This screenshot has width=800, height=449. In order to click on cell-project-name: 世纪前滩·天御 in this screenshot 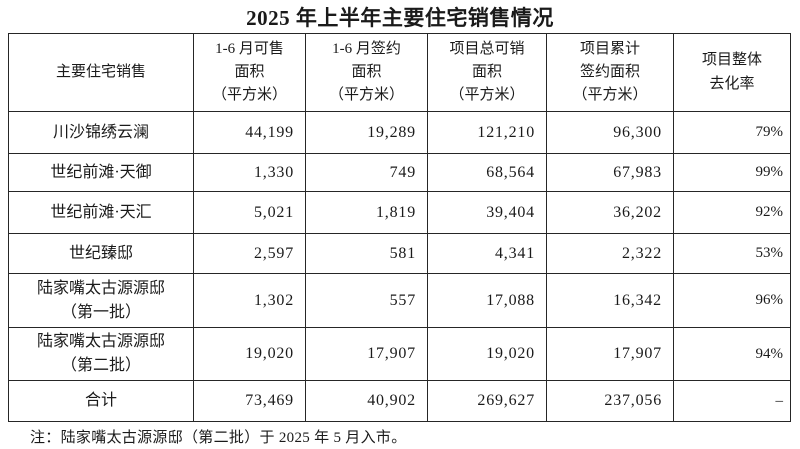, I will do `click(101, 172)`.